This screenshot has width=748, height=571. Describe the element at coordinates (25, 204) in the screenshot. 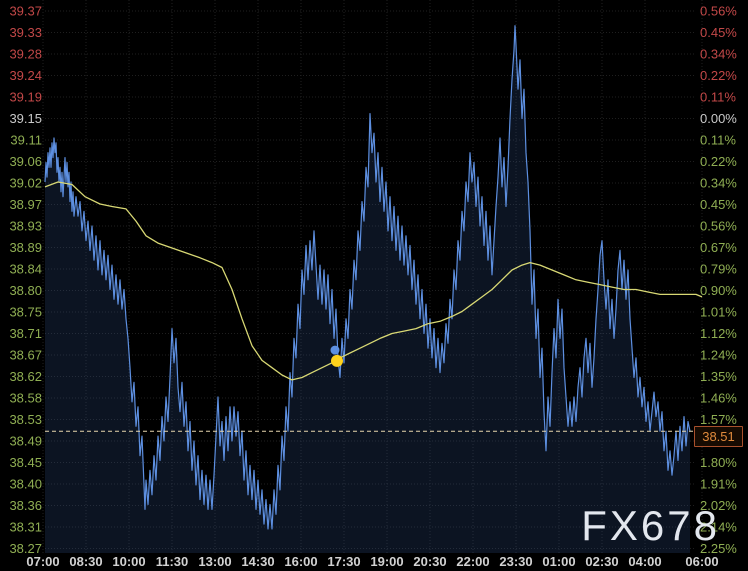

I see `left-axis-label: 38.97` at that location.